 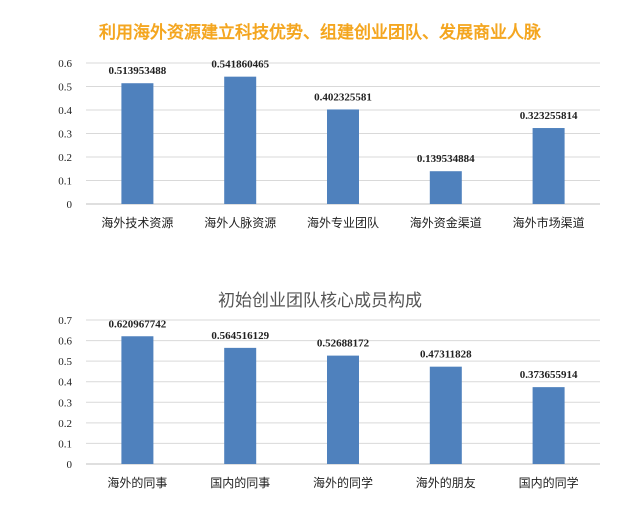 What do you see at coordinates (65, 111) in the screenshot?
I see `chart-1-ytick-label: 0.4` at bounding box center [65, 111].